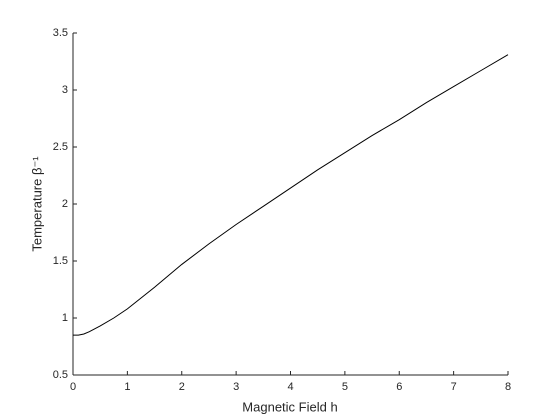  Describe the element at coordinates (65, 204) in the screenshot. I see `y-tick-label: 2` at that location.